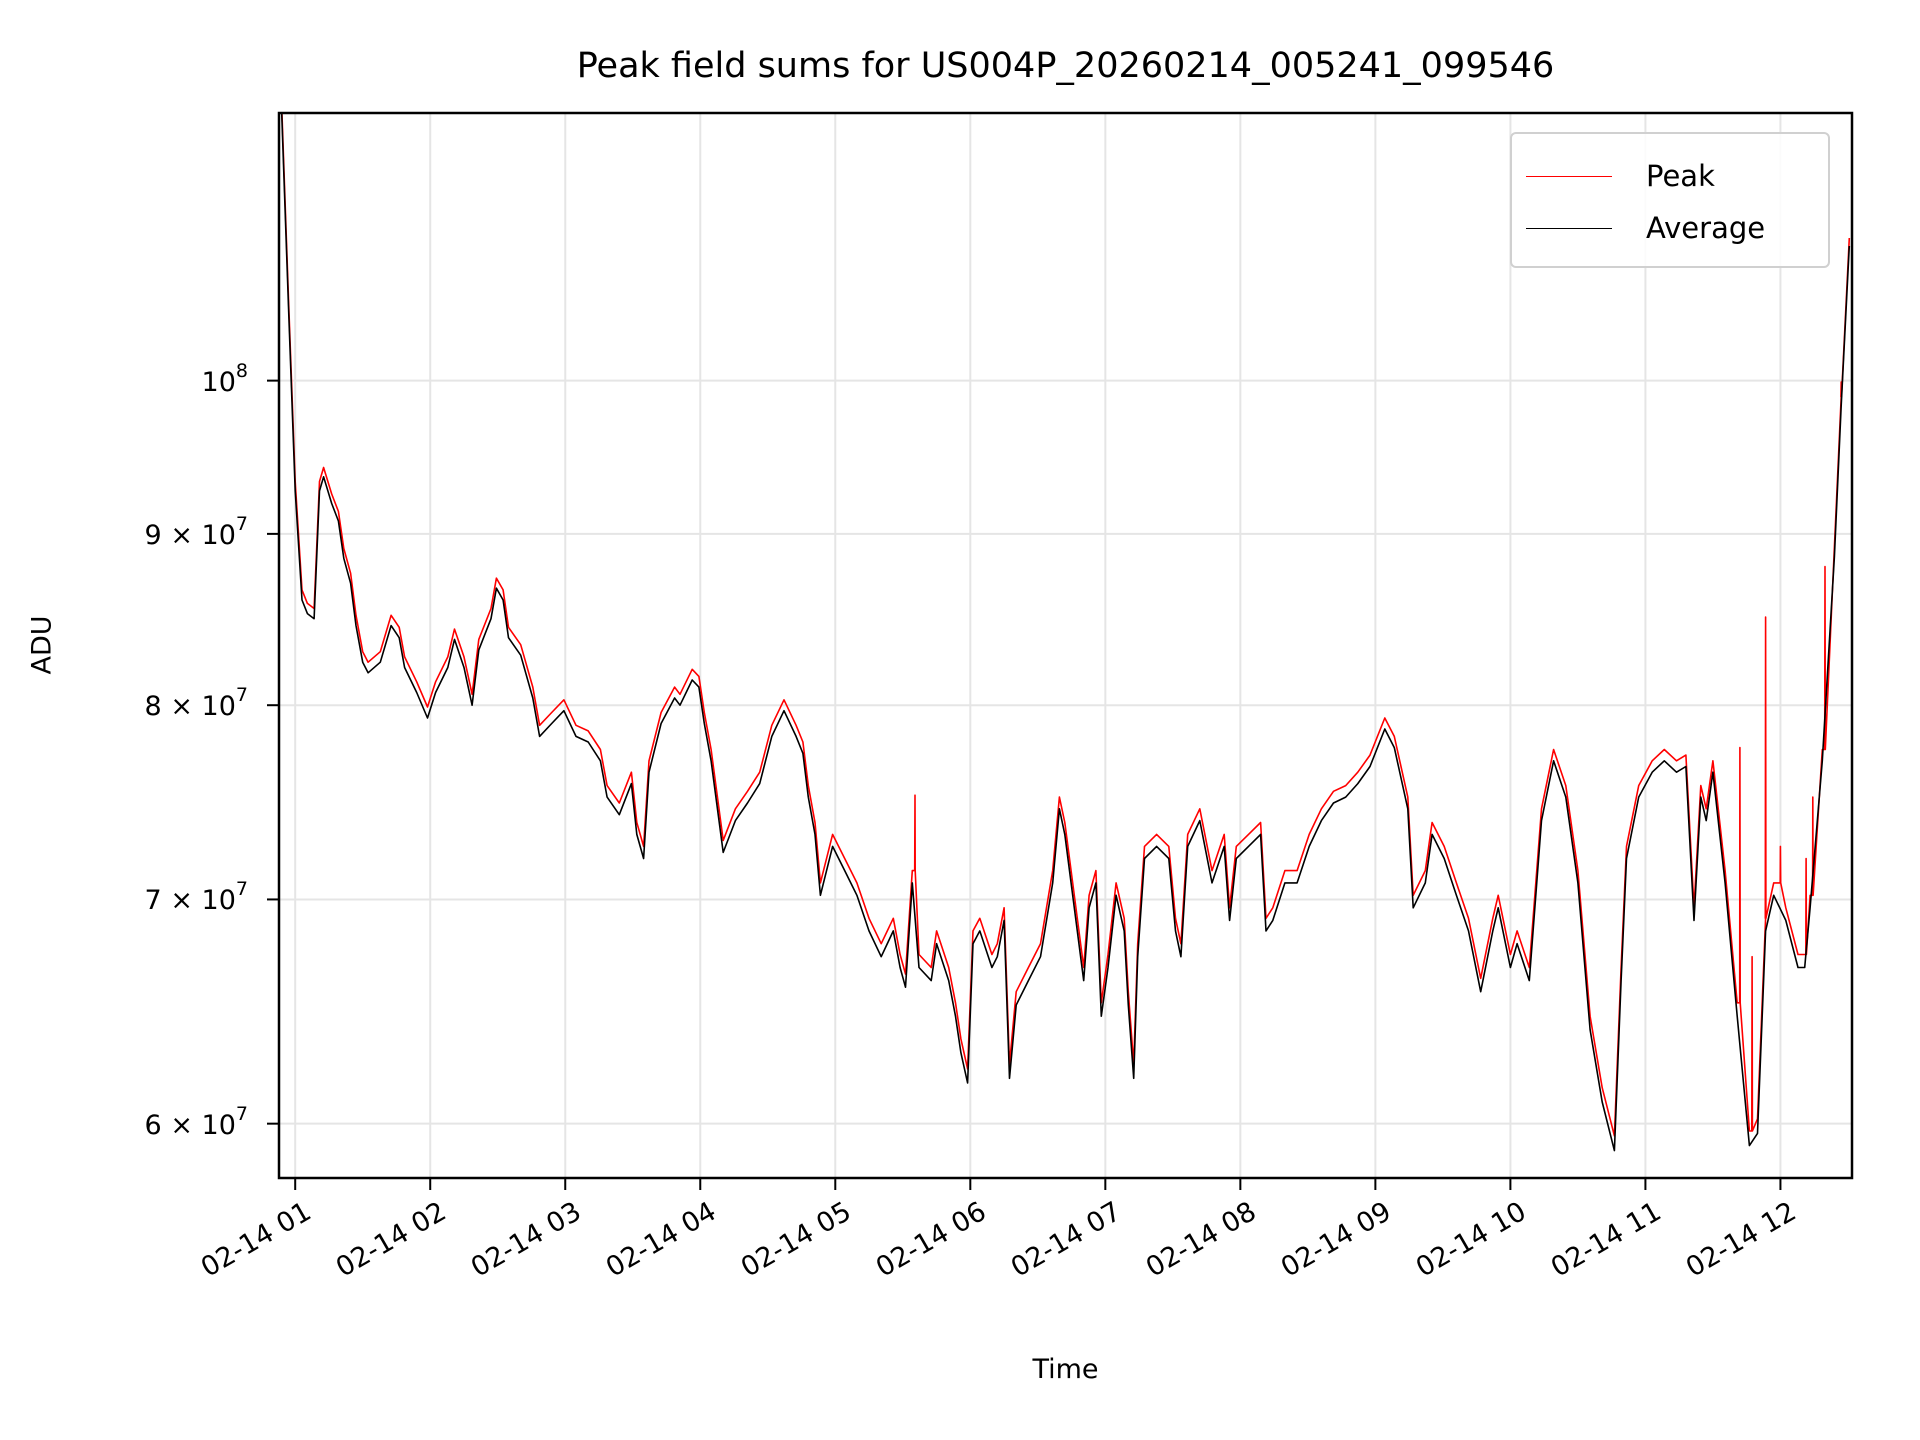 Image resolution: width=1920 pixels, height=1440 pixels. I want to click on tick-mantissa: 8, so click(153, 707).